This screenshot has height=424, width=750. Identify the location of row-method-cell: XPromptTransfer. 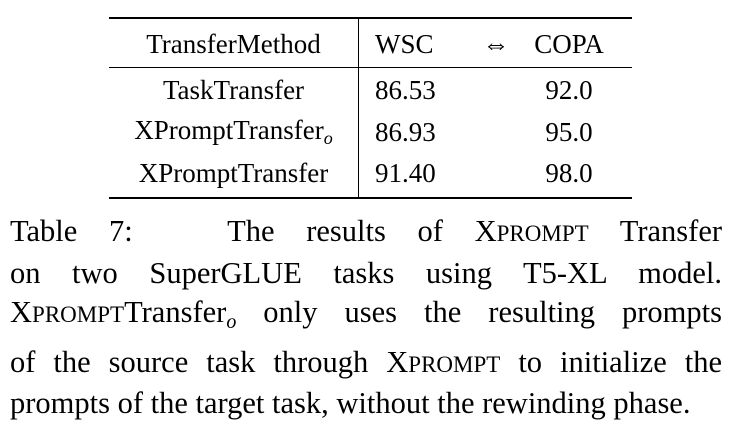
(234, 176).